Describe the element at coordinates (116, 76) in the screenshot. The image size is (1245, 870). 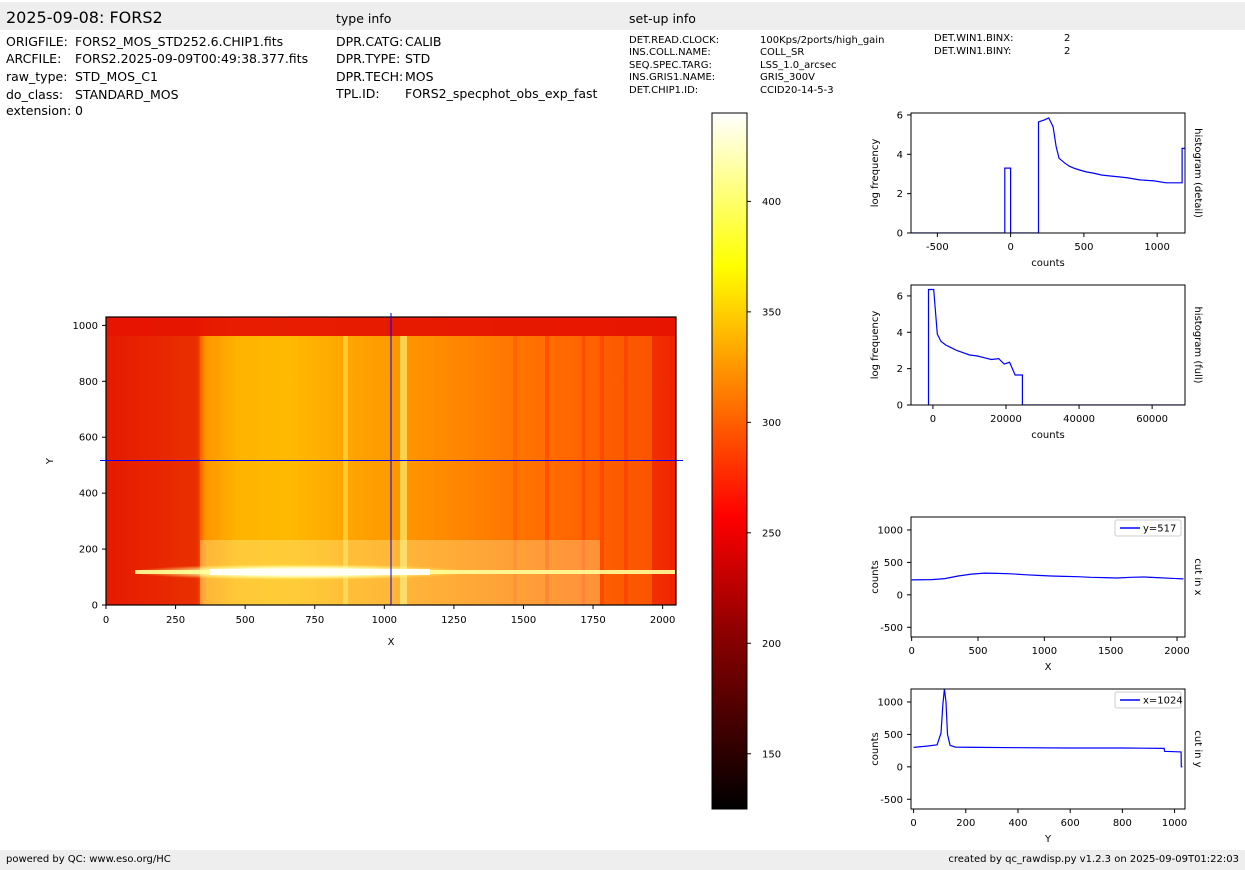
I see `file-info-value: STD_MOS_C1` at that location.